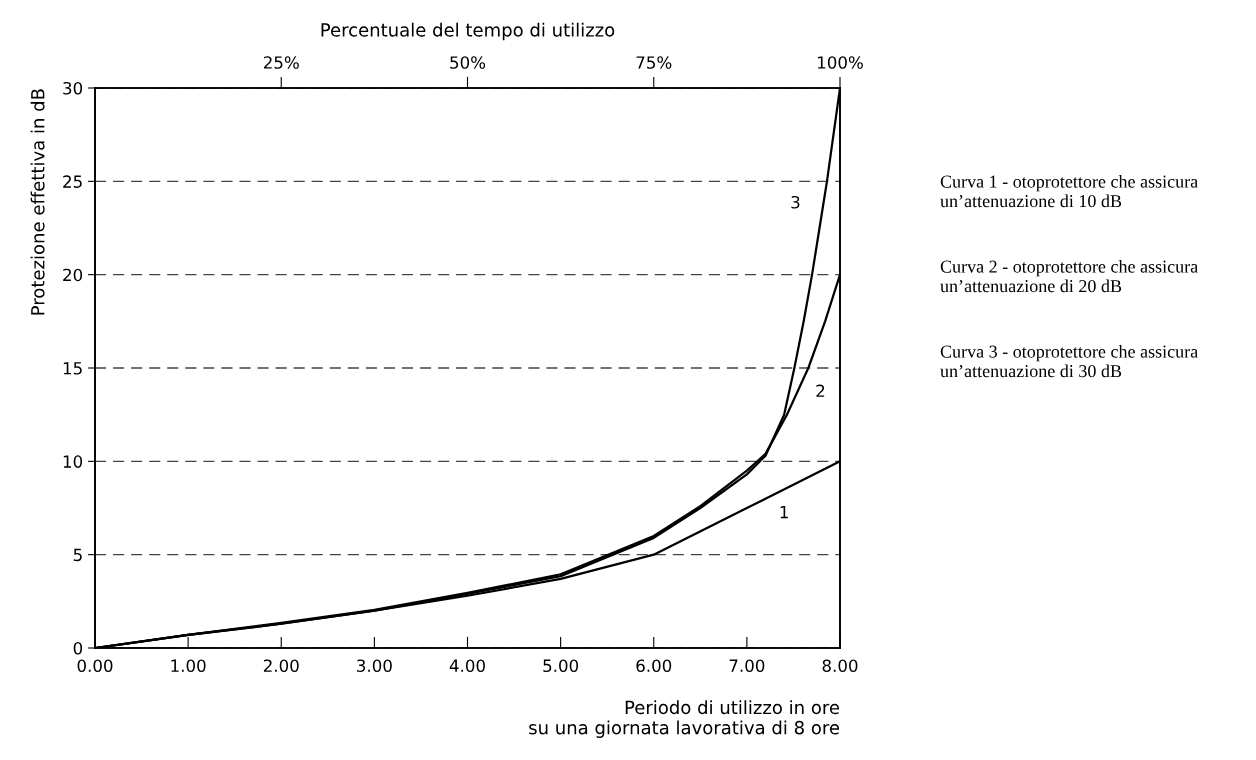 The width and height of the screenshot is (1256, 760). Describe the element at coordinates (467, 666) in the screenshot. I see `x-tick-label: 4.00` at that location.